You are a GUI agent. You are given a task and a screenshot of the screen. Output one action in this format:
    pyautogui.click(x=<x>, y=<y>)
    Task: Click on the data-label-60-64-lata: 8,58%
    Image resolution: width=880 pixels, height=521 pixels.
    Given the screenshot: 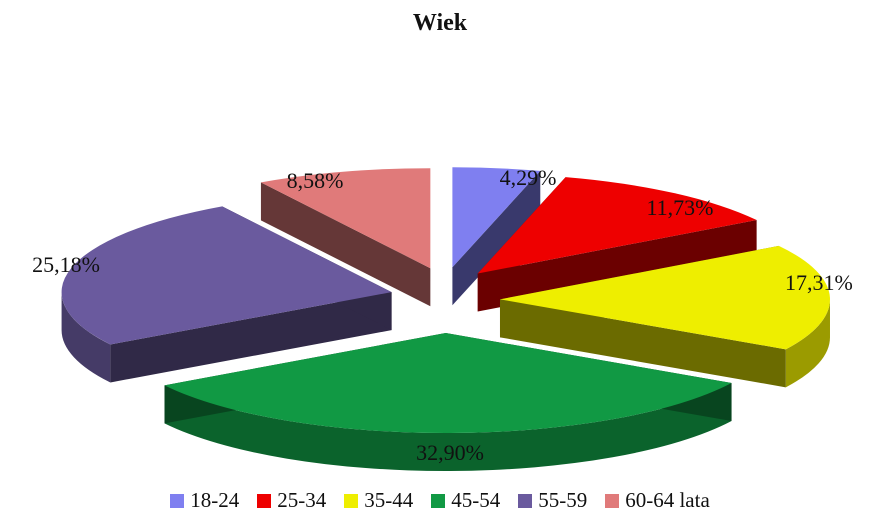 What is the action you would take?
    pyautogui.click(x=315, y=180)
    